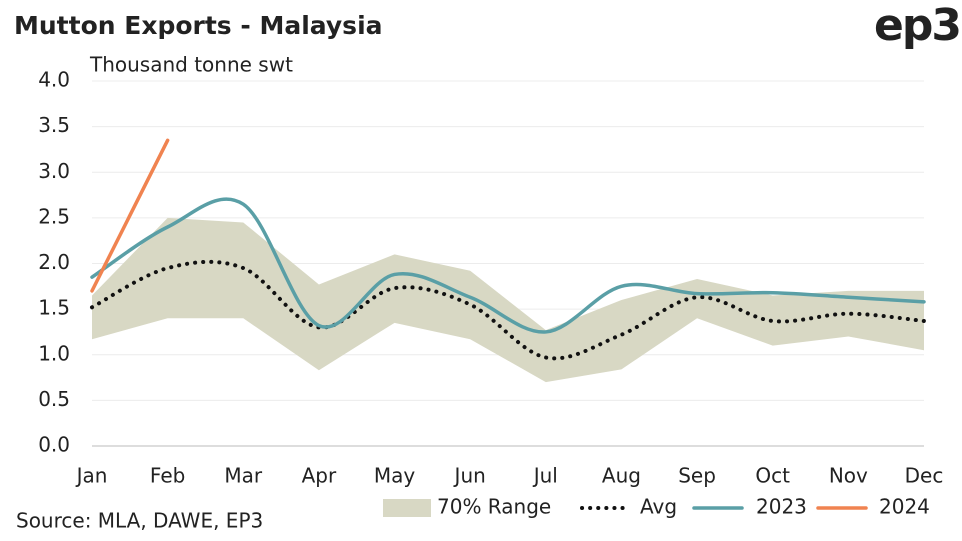 The width and height of the screenshot is (962, 541). What do you see at coordinates (772, 476) in the screenshot?
I see `x-tick-label: Oct` at bounding box center [772, 476].